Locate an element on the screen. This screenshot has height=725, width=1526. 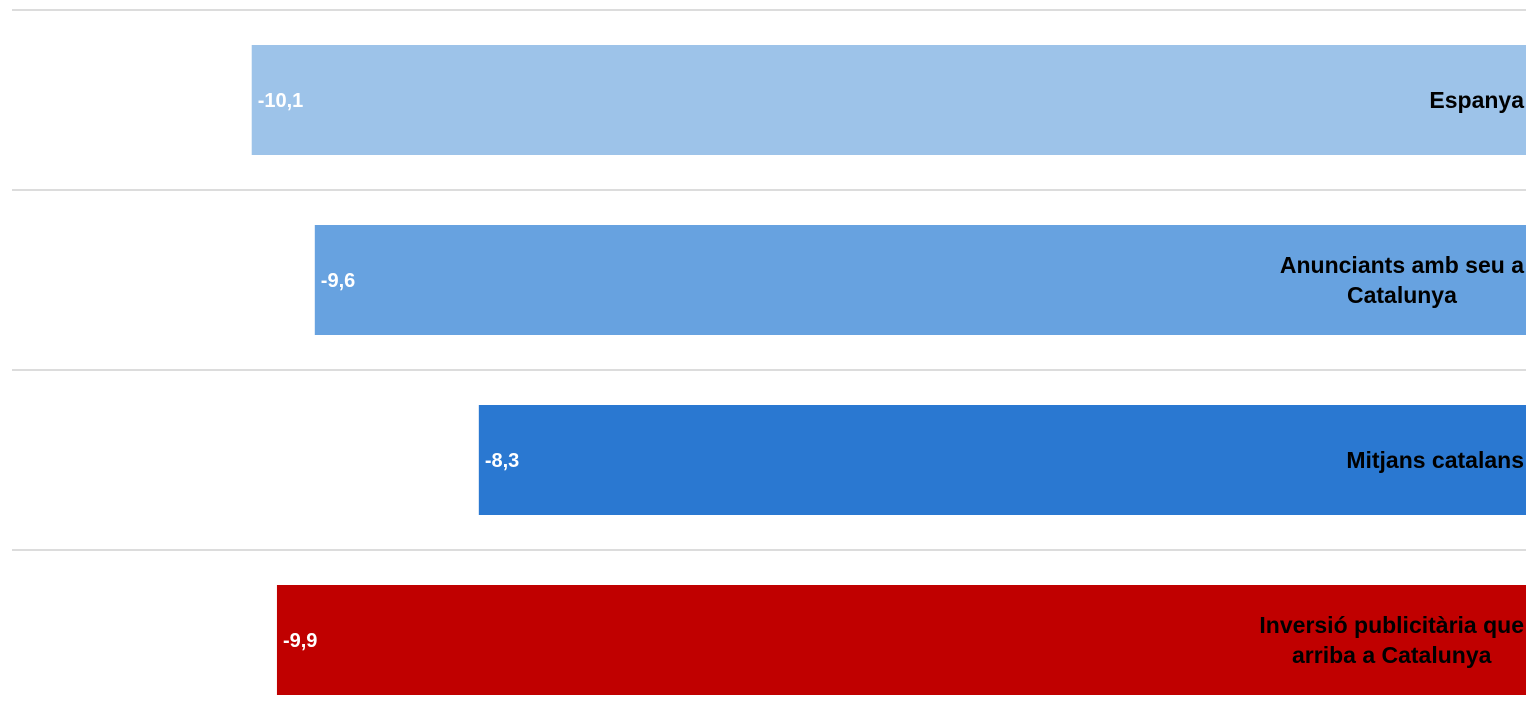
data-label: -9,6 is located at coordinates (338, 281).